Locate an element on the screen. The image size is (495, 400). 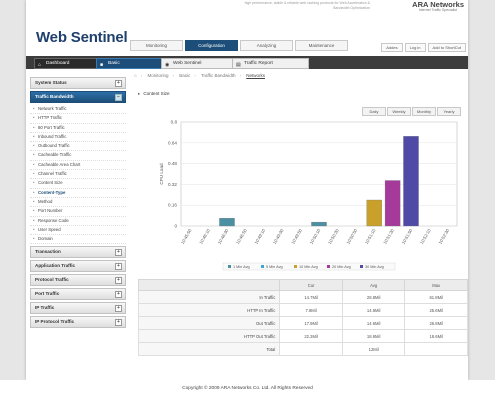
login-link: Log in is located at coordinates (415, 47).